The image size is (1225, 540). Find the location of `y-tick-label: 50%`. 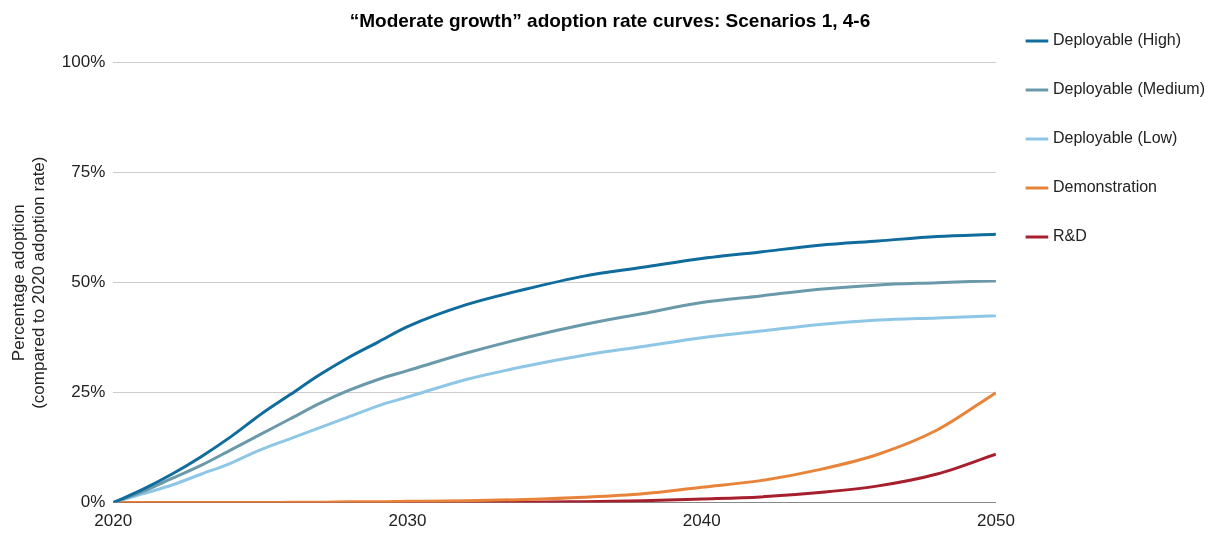

y-tick-label: 50% is located at coordinates (88, 282).